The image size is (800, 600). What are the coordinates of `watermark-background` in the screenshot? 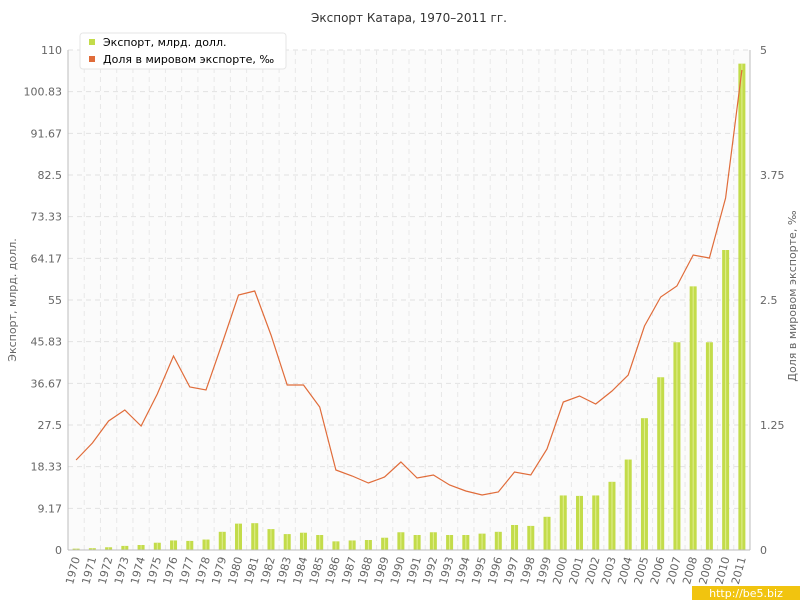 It's located at (746, 593).